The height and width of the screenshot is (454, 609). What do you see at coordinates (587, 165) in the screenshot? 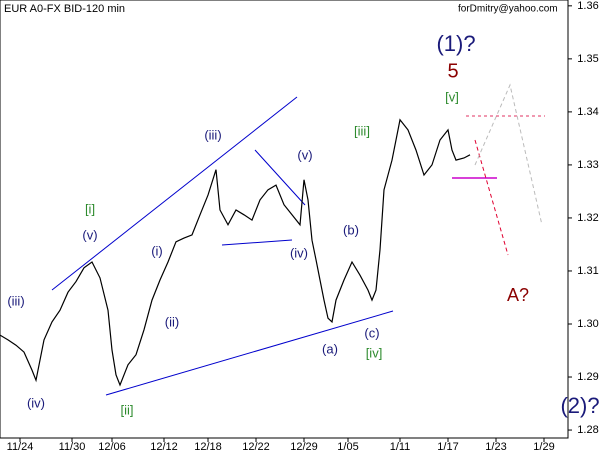
I see `y-tick-label: 1.33` at bounding box center [587, 165].